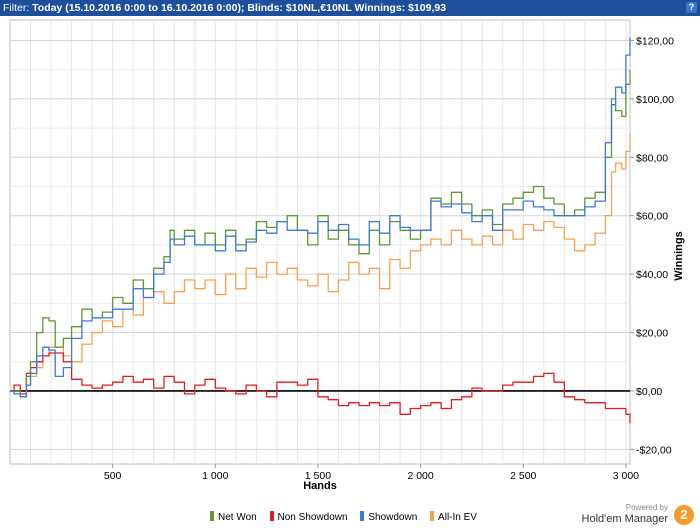 The height and width of the screenshot is (529, 700). What do you see at coordinates (652, 217) in the screenshot?
I see `y-tick-label: $60,00` at bounding box center [652, 217].